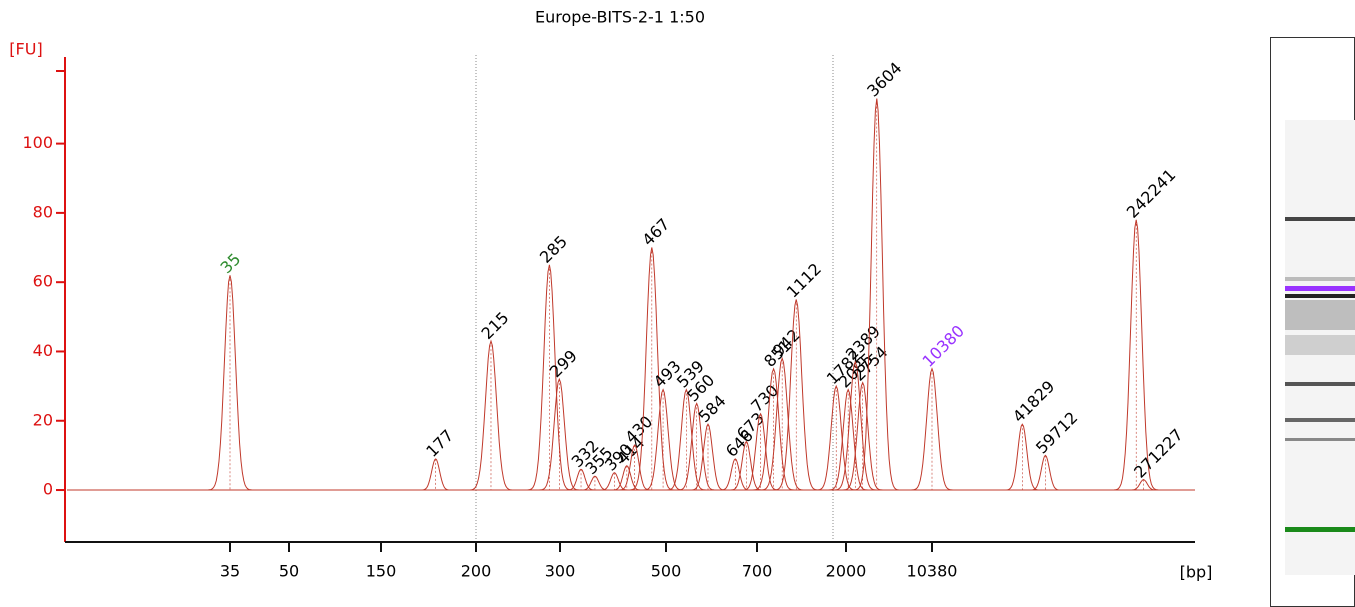 This screenshot has width=1355, height=607. Describe the element at coordinates (1196, 572) in the screenshot. I see `x-axis-label: [bp]` at that location.